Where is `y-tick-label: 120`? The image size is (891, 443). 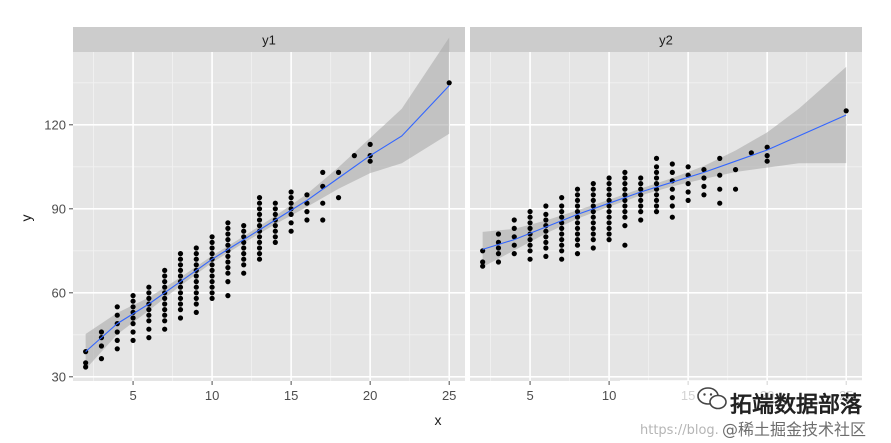
y-tick-label: 120 is located at coordinates (55, 124).